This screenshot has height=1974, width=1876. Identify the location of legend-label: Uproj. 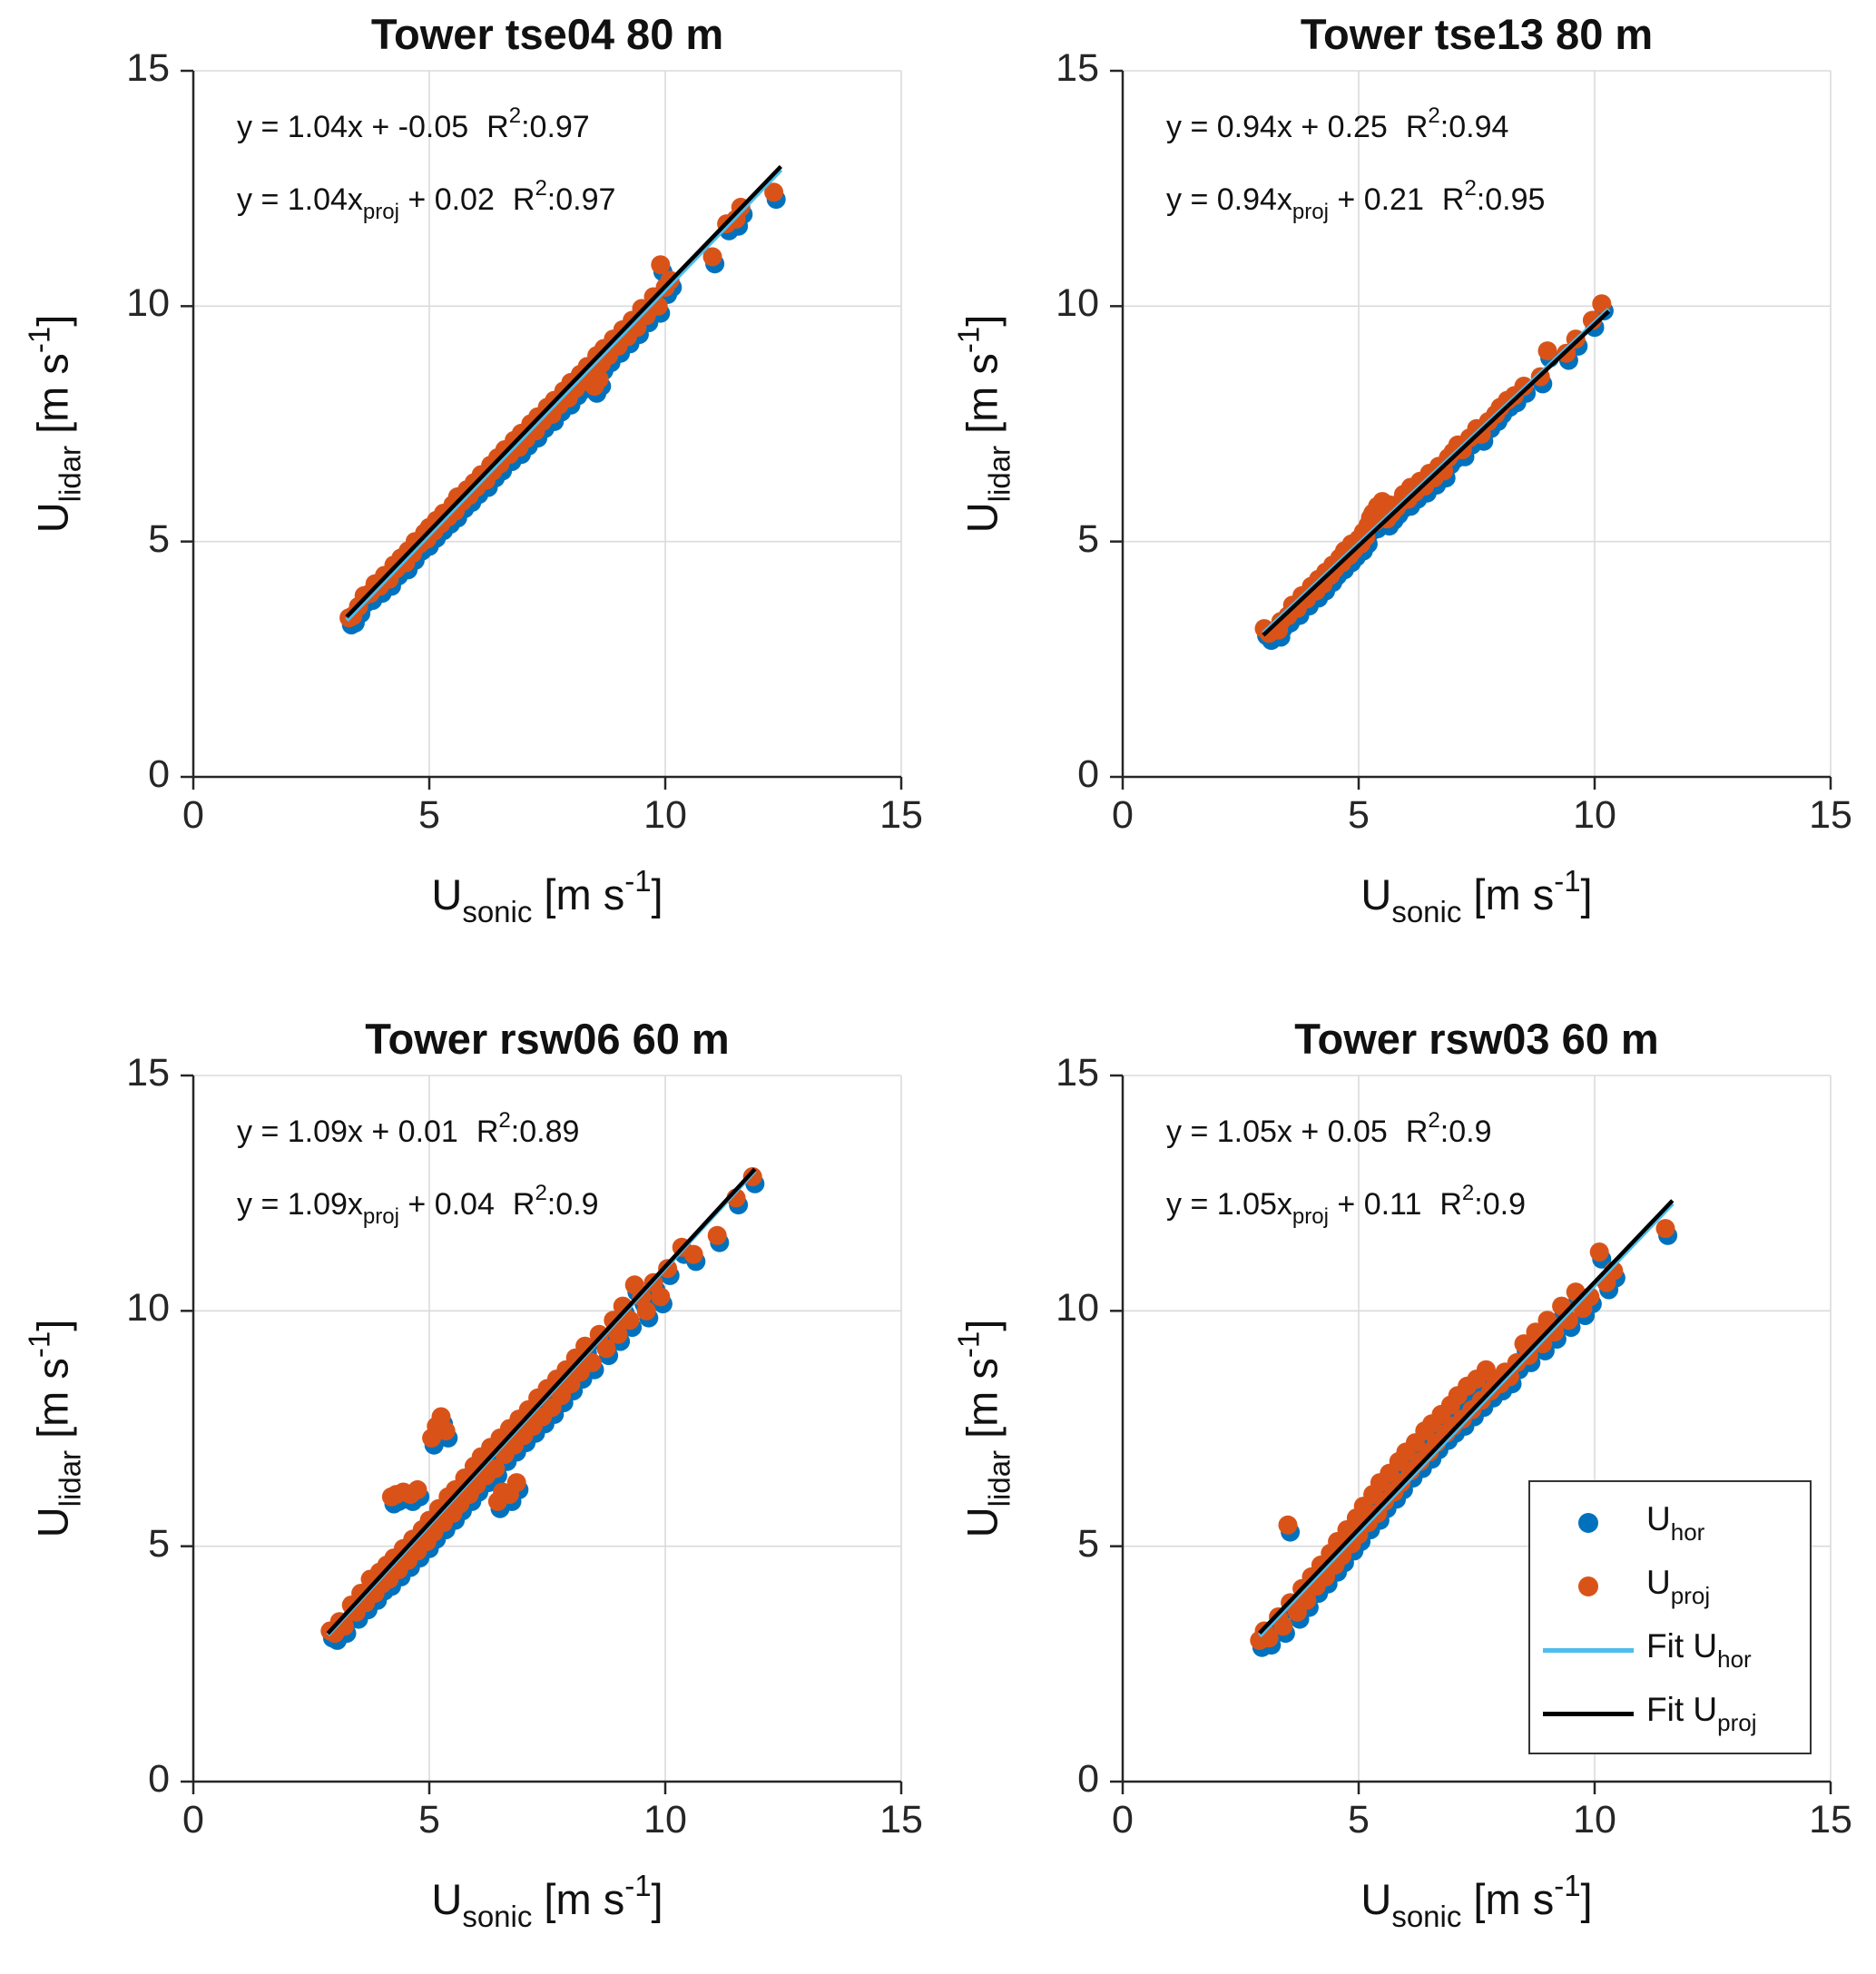
(1679, 1586).